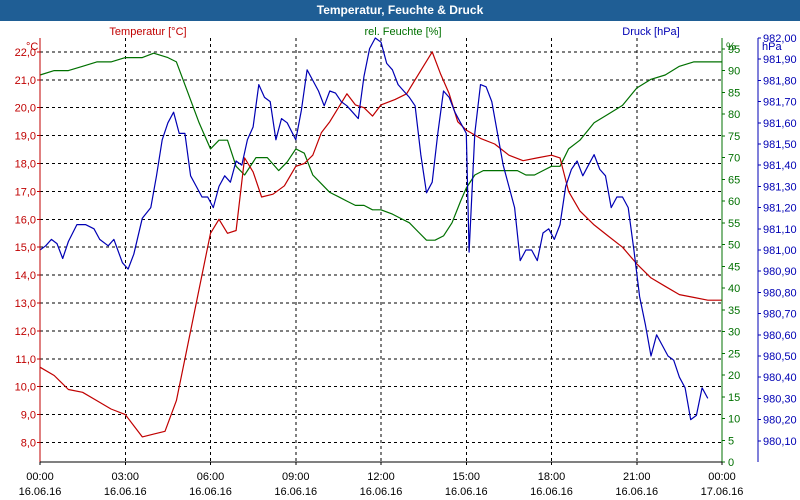  What do you see at coordinates (780, 60) in the screenshot?
I see `pressure-tick-label-1: 981,90` at bounding box center [780, 60].